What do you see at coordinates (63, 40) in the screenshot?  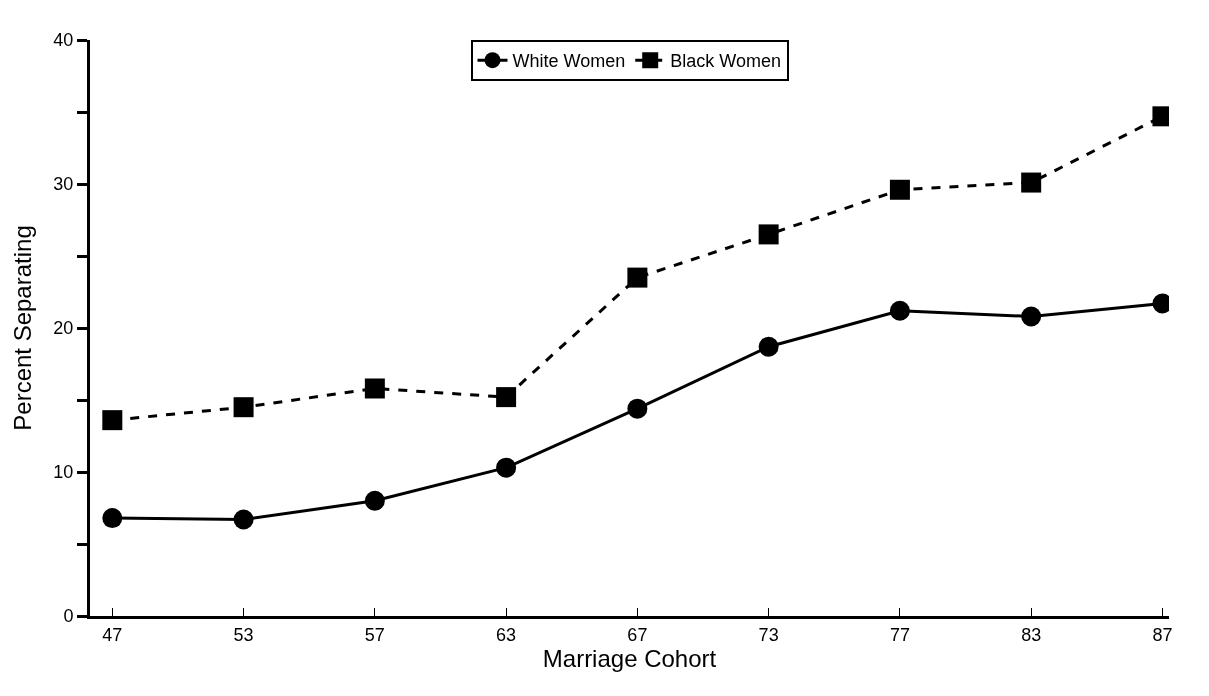 I see `y-tick-label: 40` at bounding box center [63, 40].